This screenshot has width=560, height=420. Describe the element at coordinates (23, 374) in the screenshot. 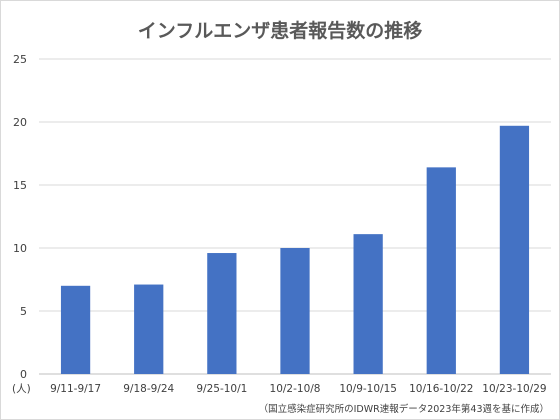

I see `y-tick-label: 0` at that location.